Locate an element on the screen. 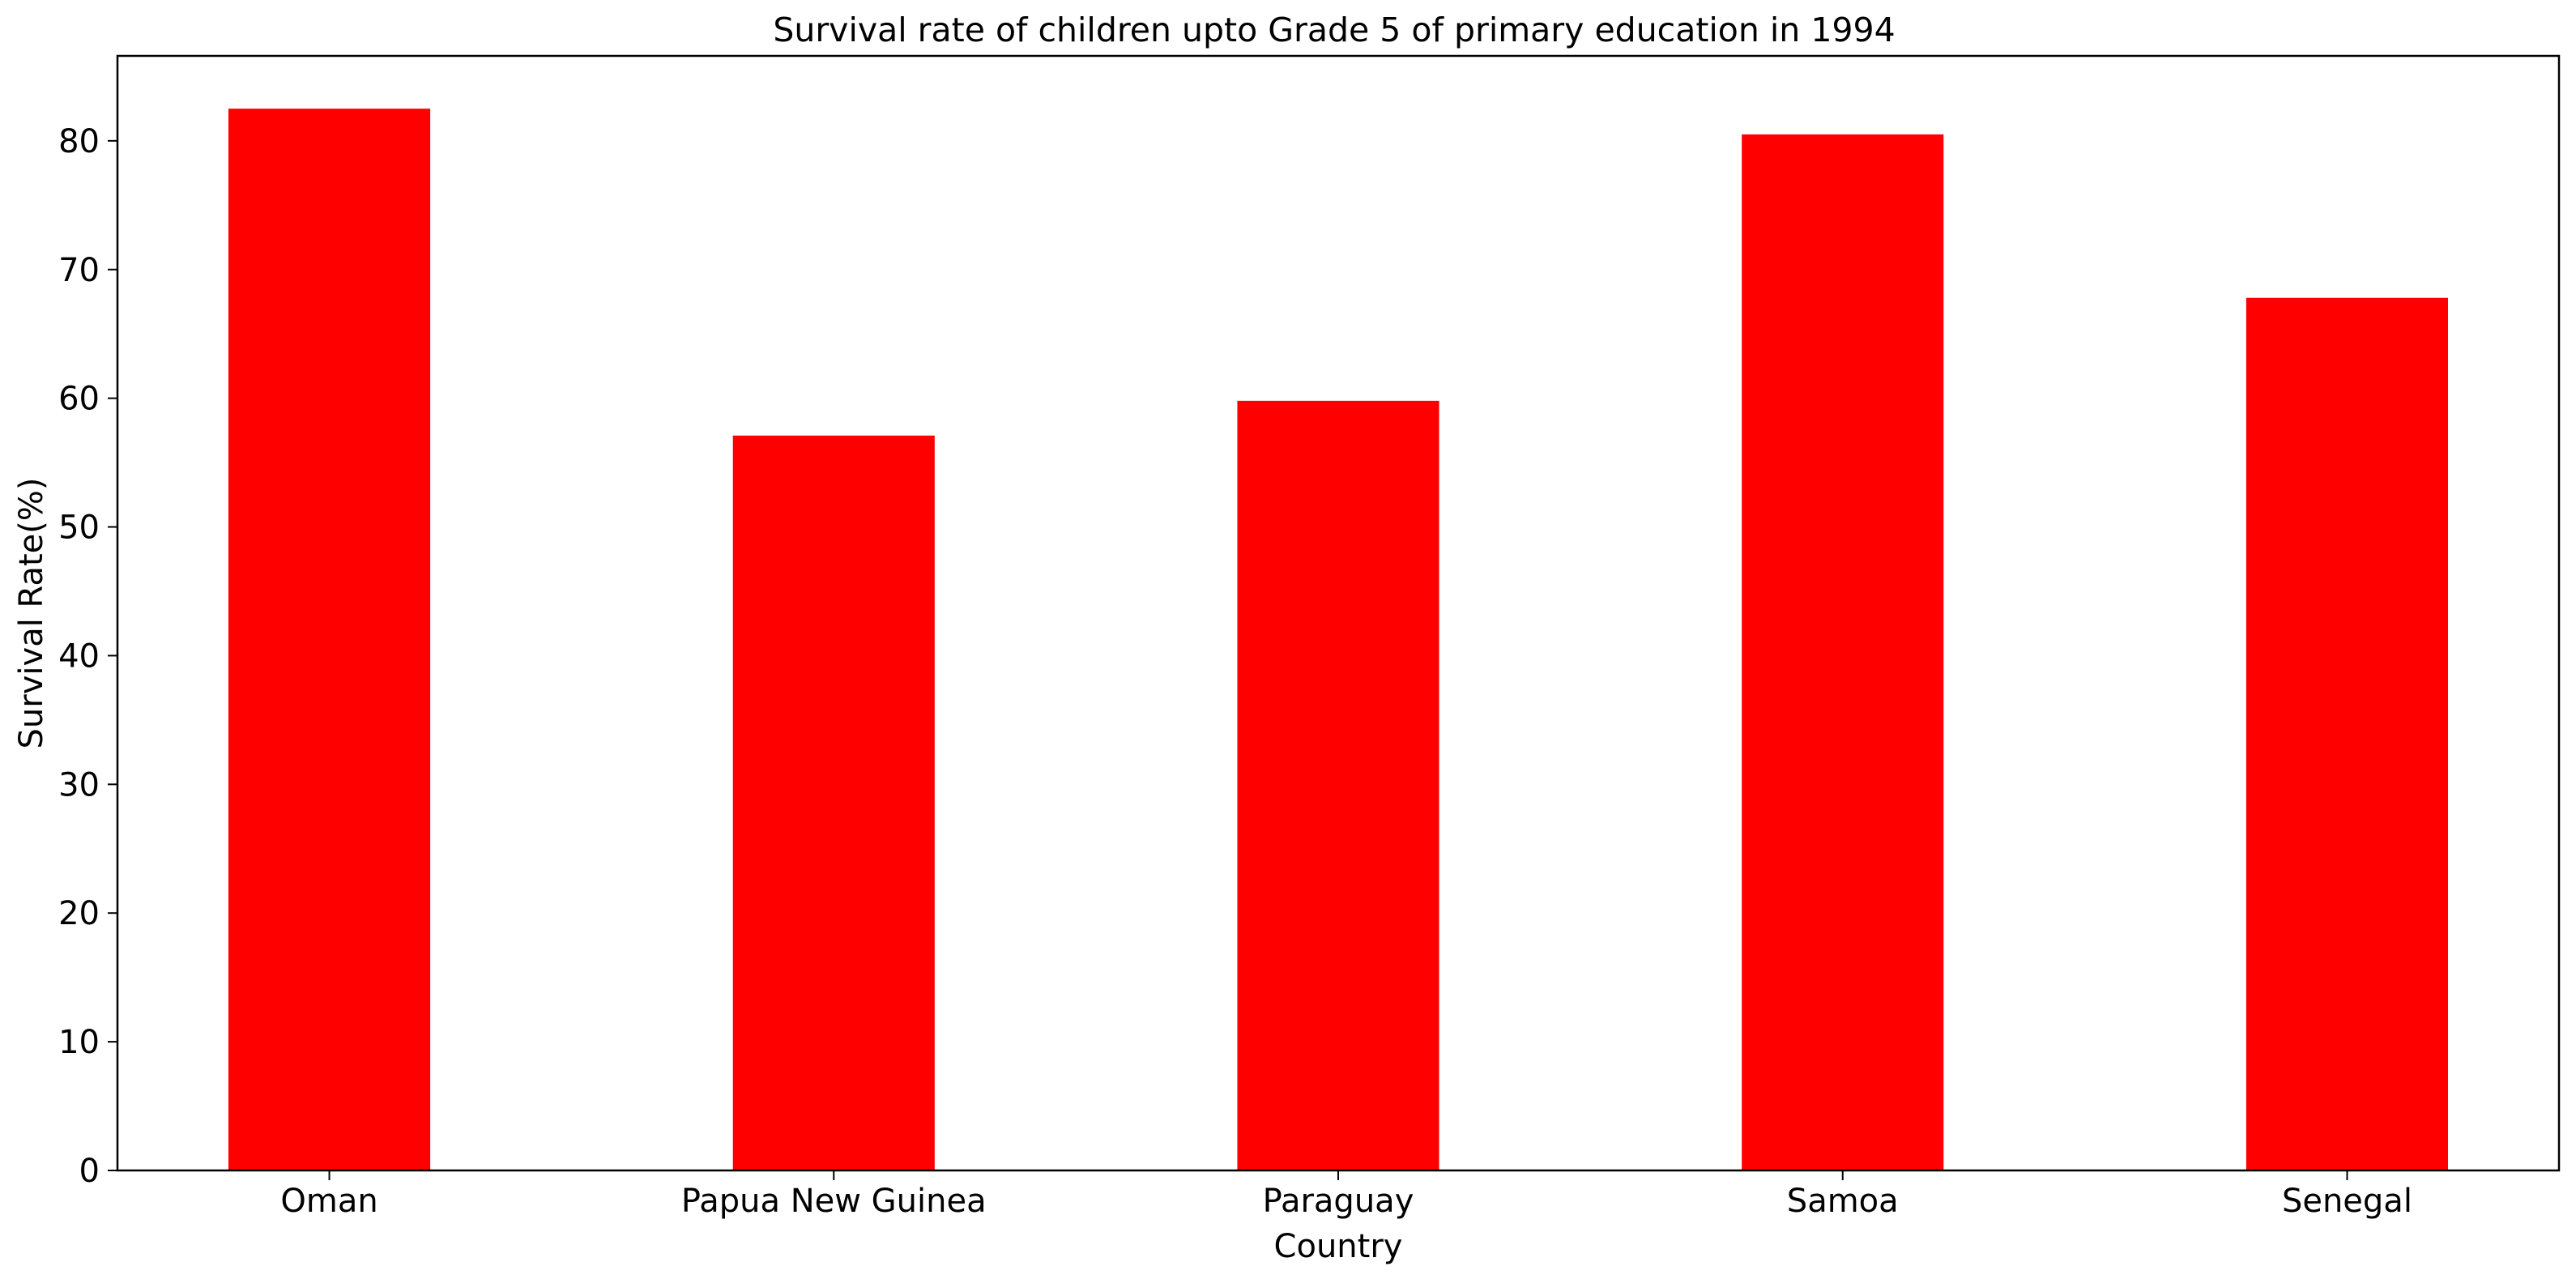  y-tick-label: 0 is located at coordinates (89, 1171).